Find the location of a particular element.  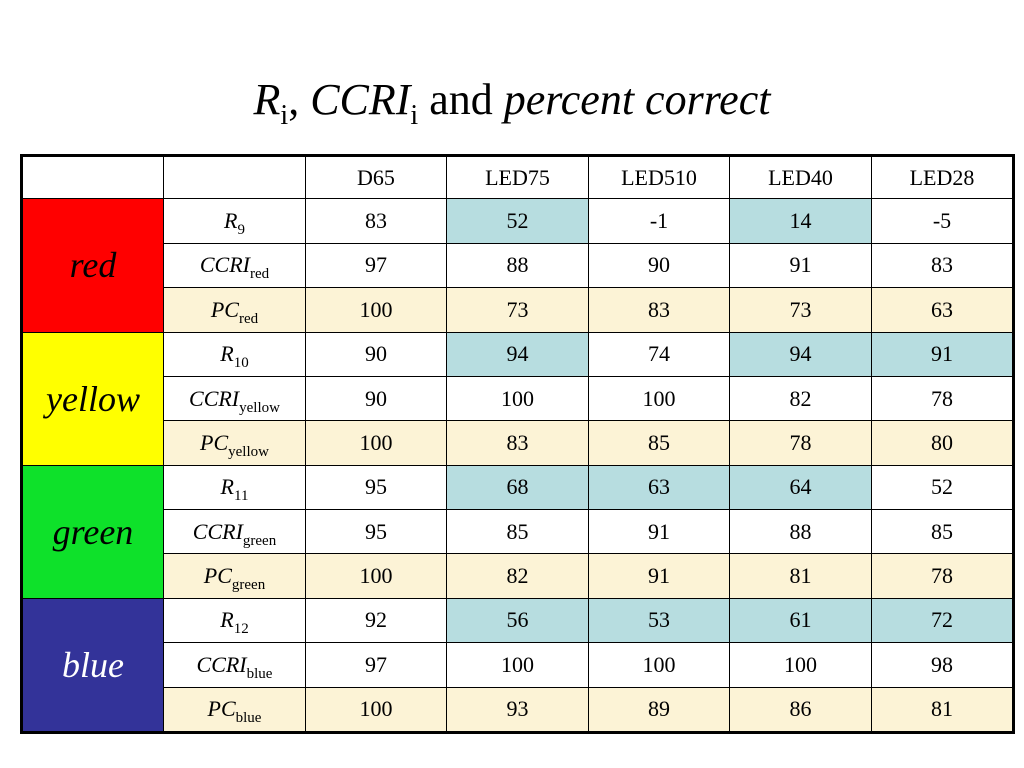

table-row: PCyellow 100 83 85 78 80 is located at coordinates (518, 443).